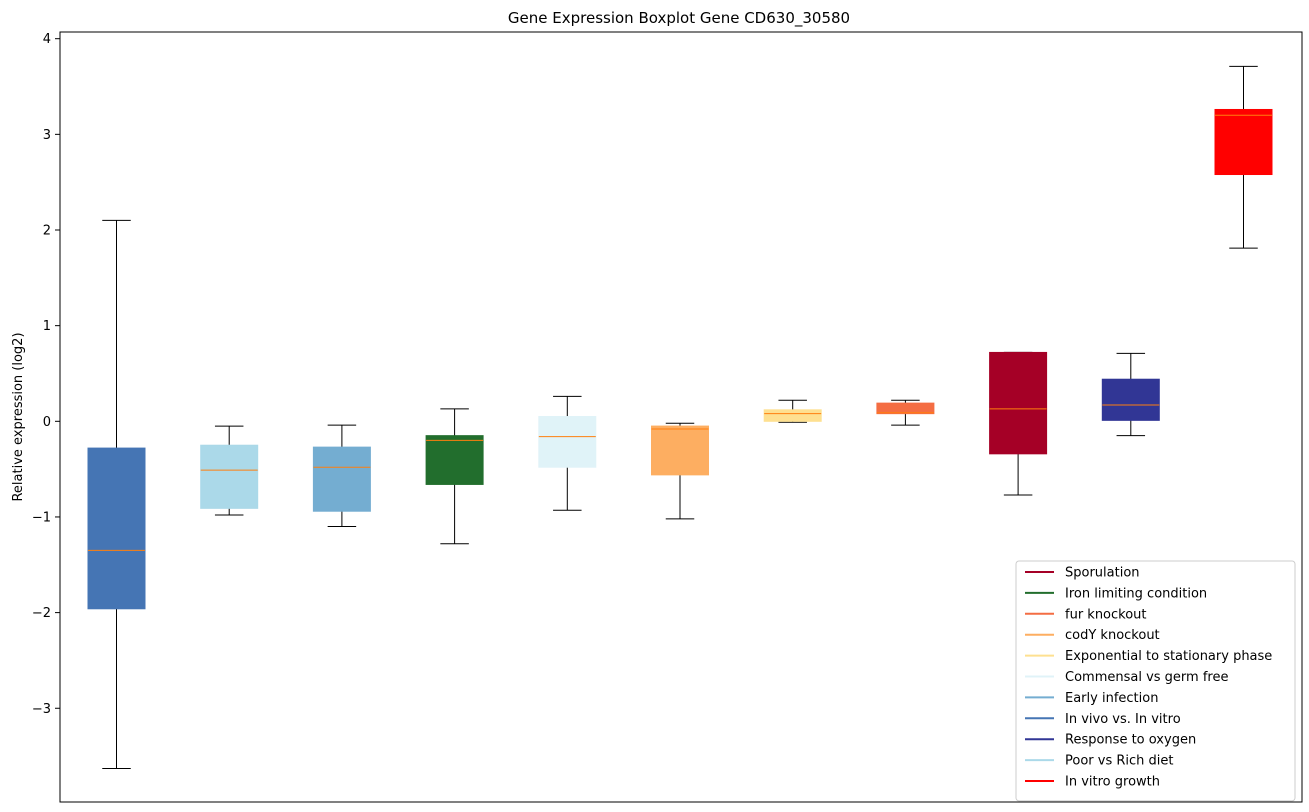 This screenshot has width=1309, height=812. I want to click on y-tick-label: 4, so click(47, 39).